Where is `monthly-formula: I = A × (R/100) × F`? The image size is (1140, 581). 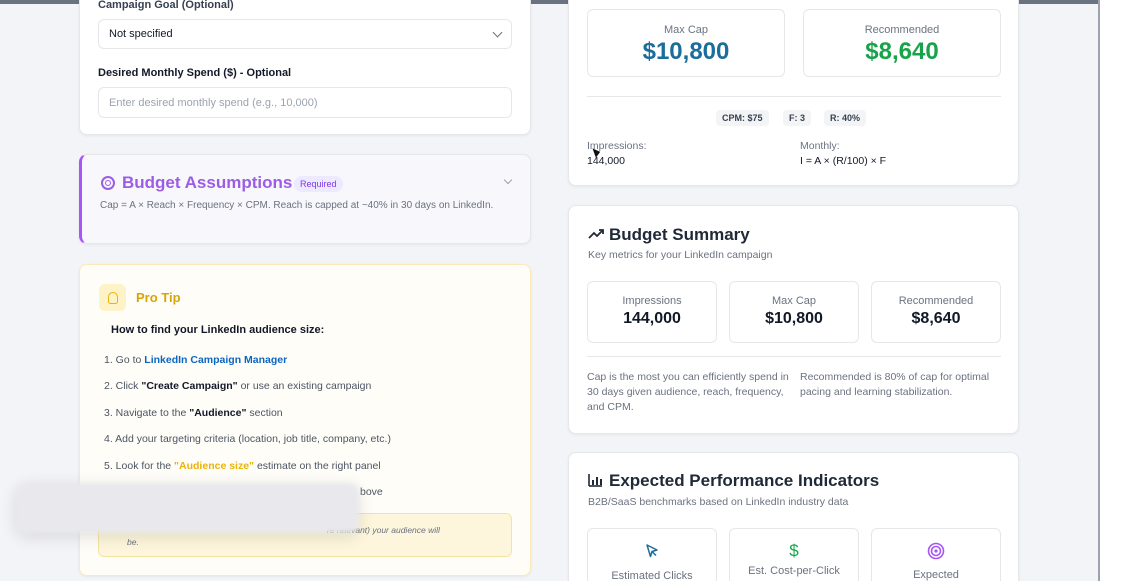 monthly-formula: I = A × (R/100) × F is located at coordinates (843, 161).